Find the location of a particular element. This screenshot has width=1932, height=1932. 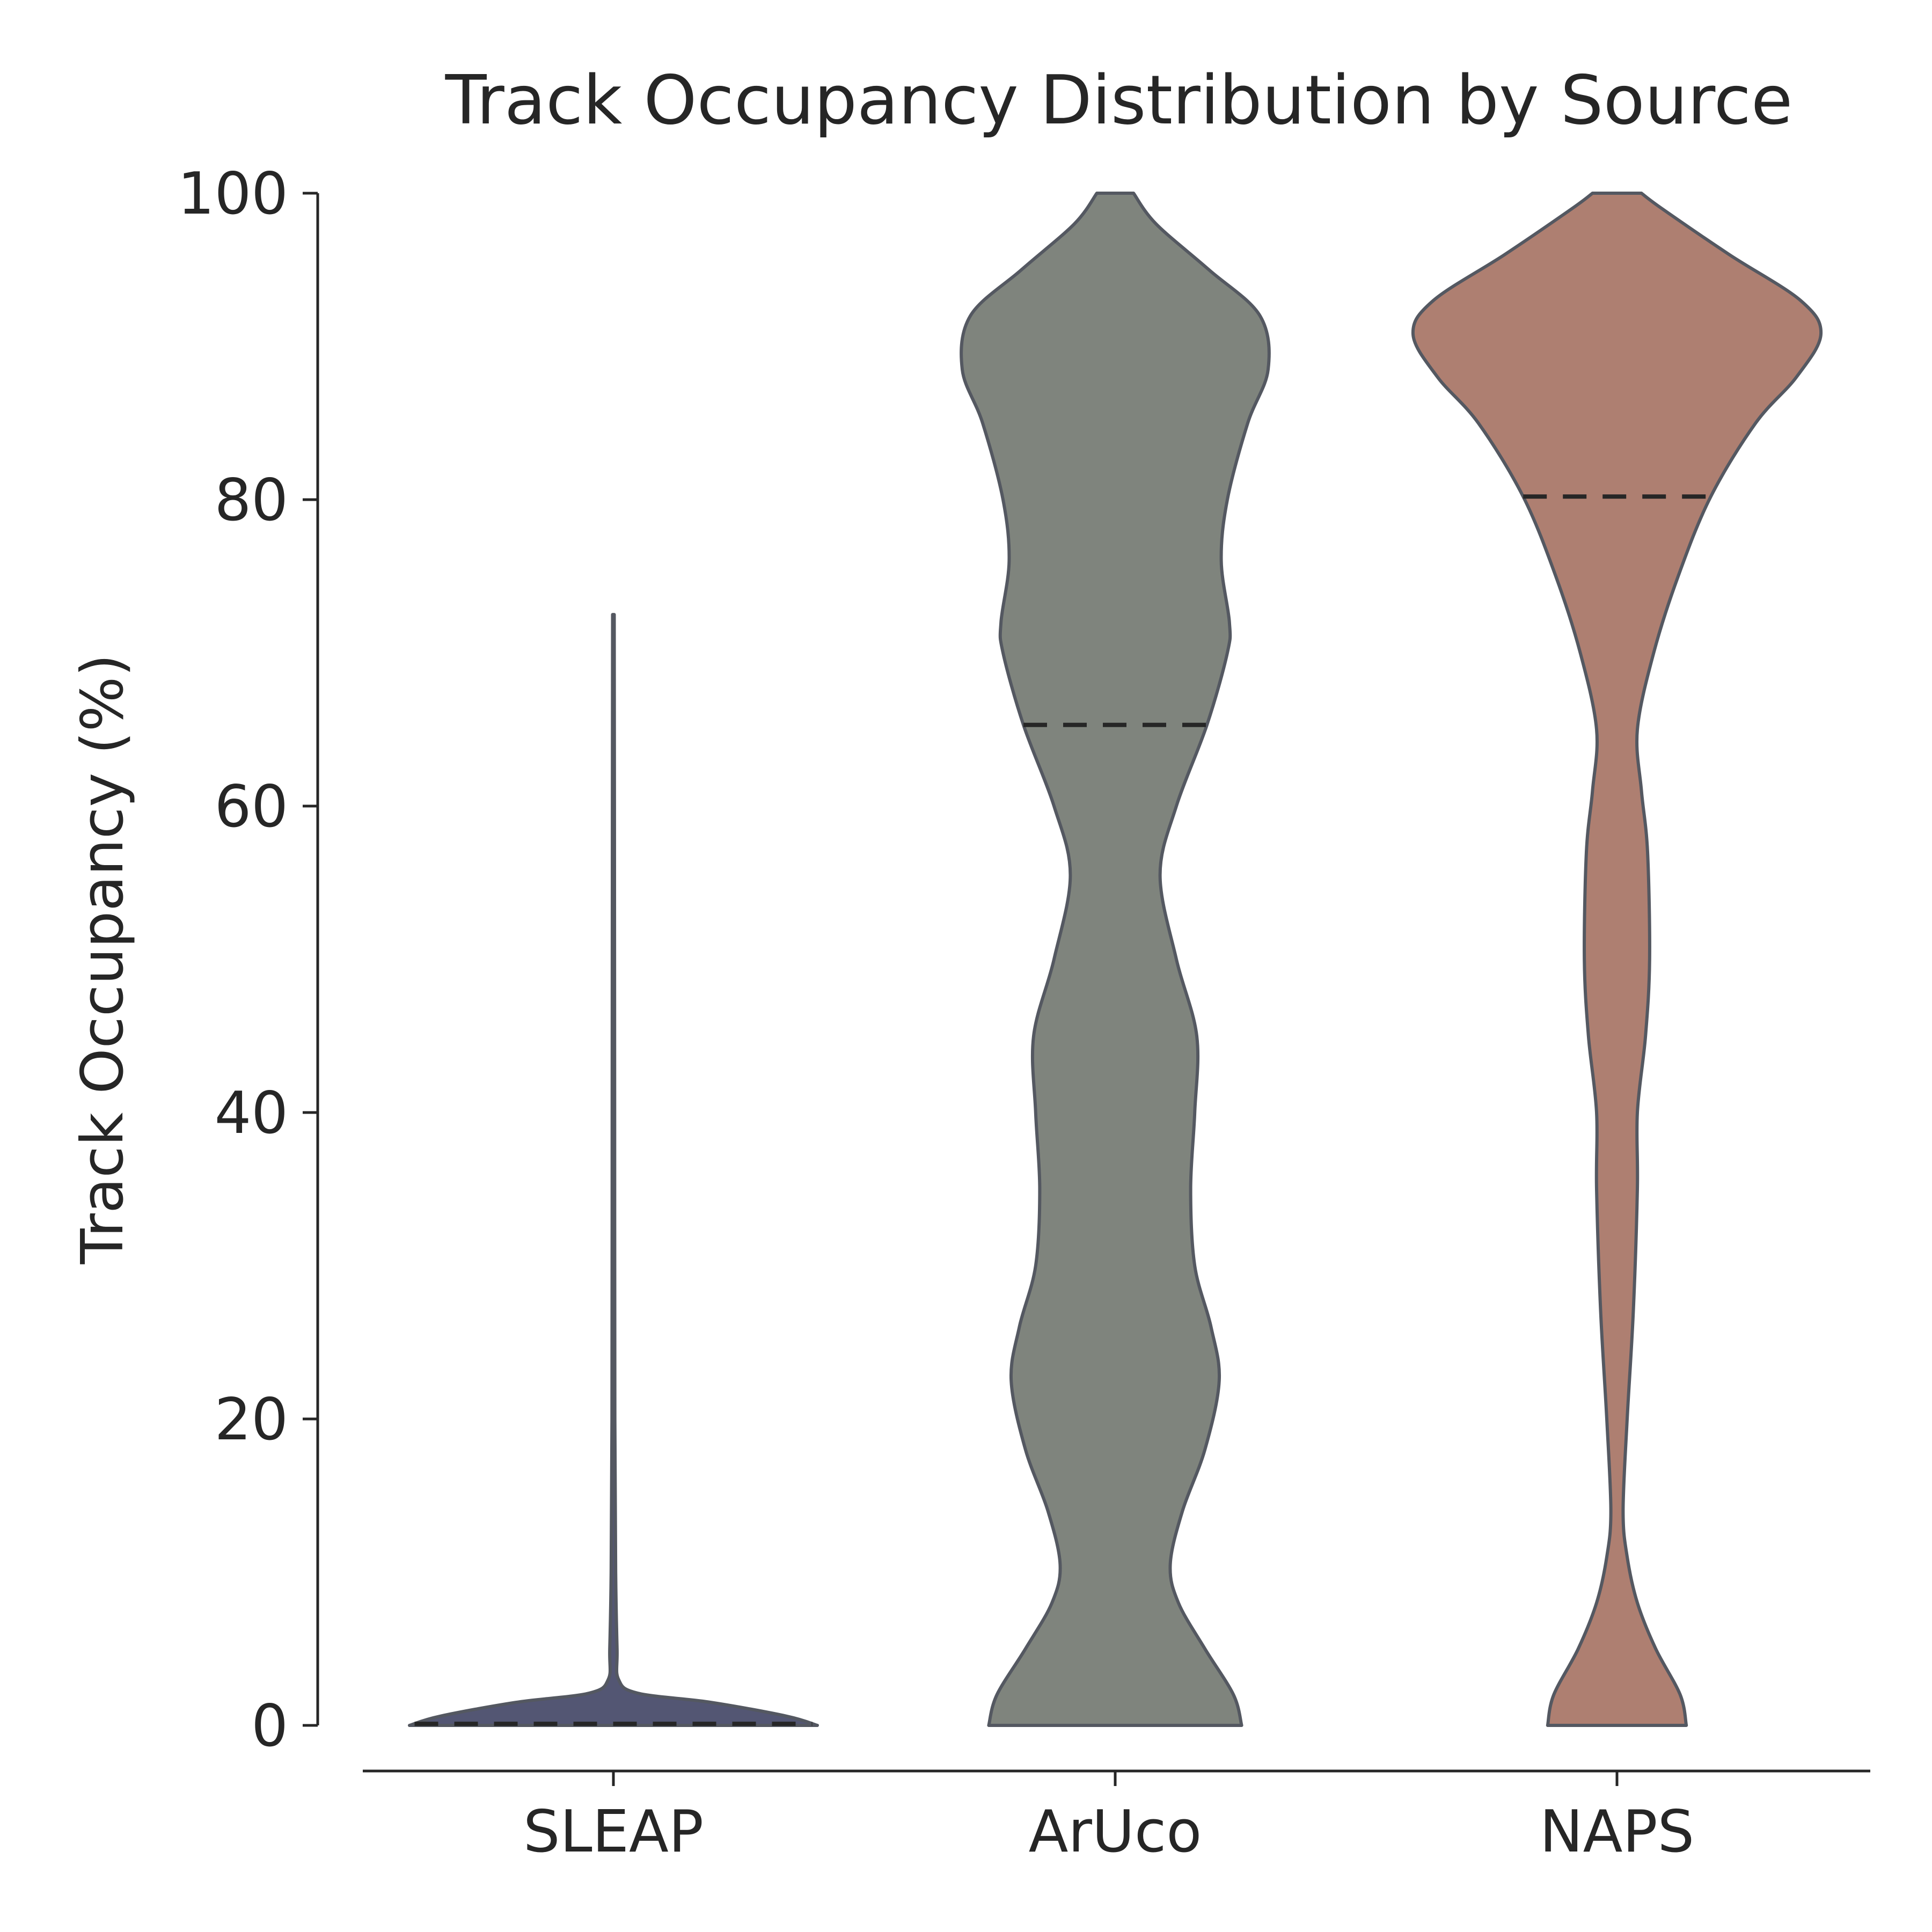

y-tick-label: 100 is located at coordinates (233, 194).